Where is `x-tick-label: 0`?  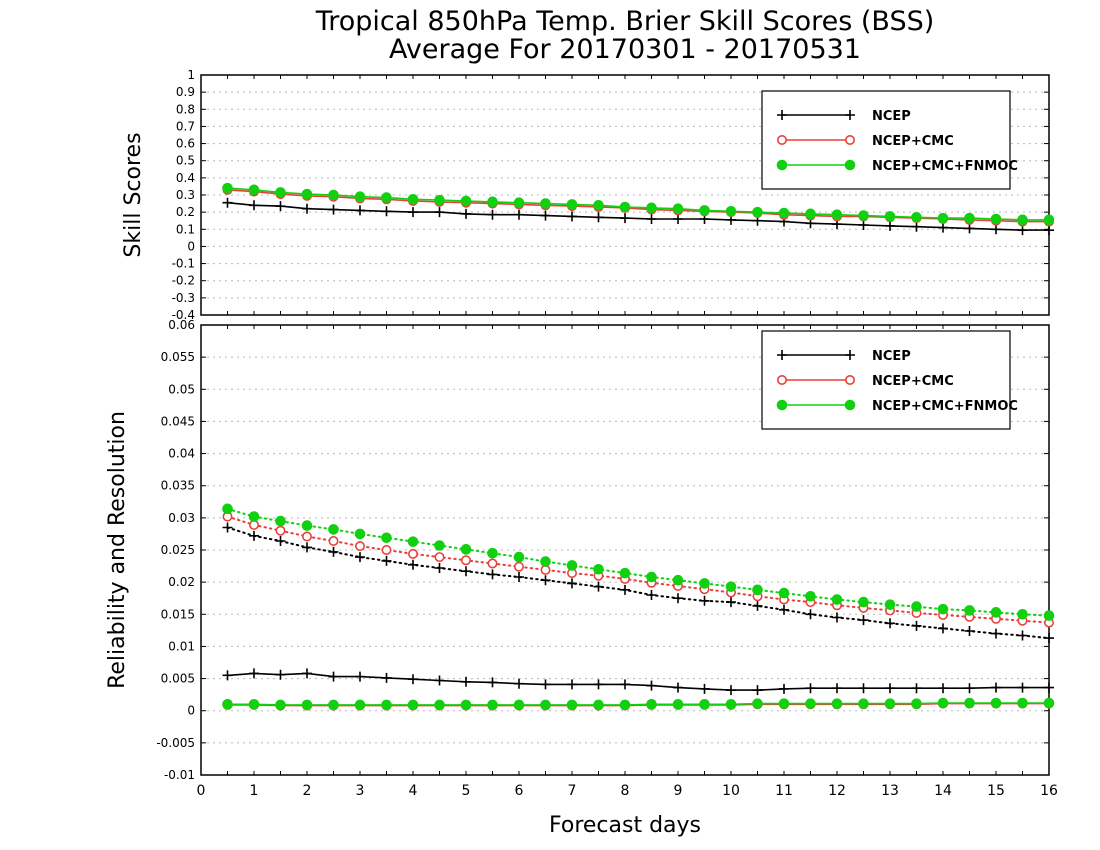 x-tick-label: 0 is located at coordinates (201, 791).